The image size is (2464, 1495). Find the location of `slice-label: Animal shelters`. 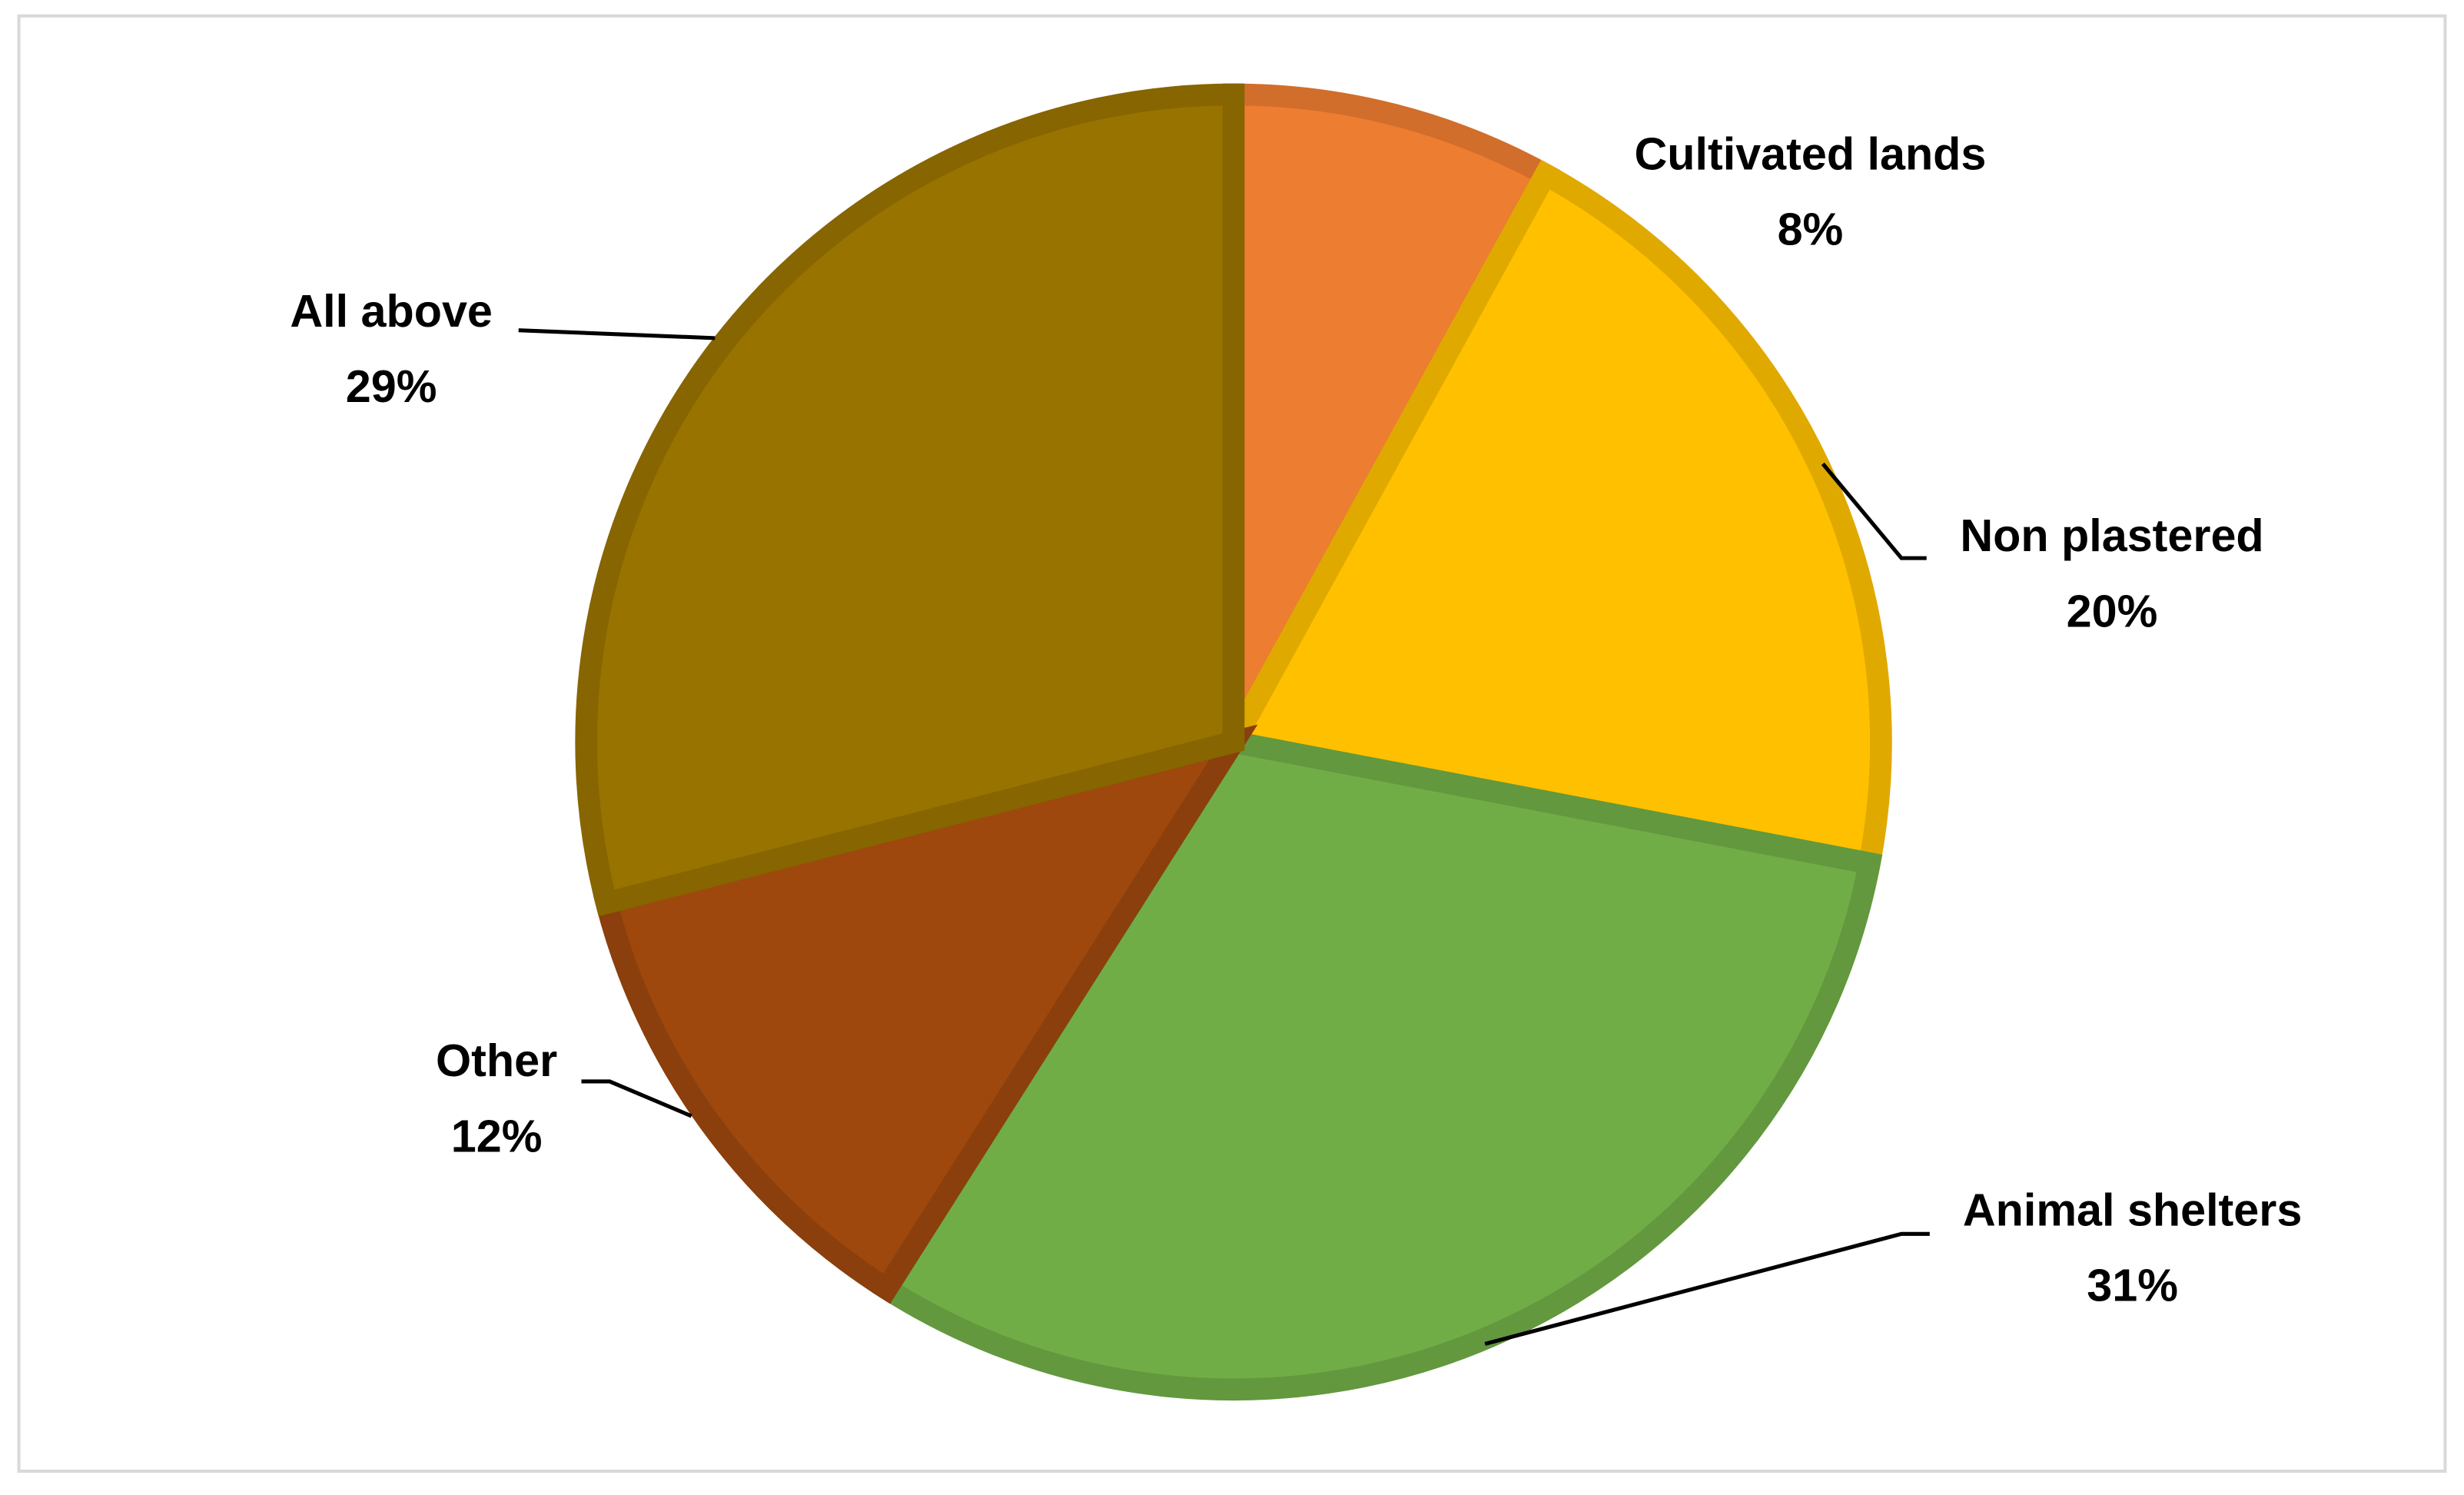

slice-label: Animal shelters is located at coordinates (2132, 1210).